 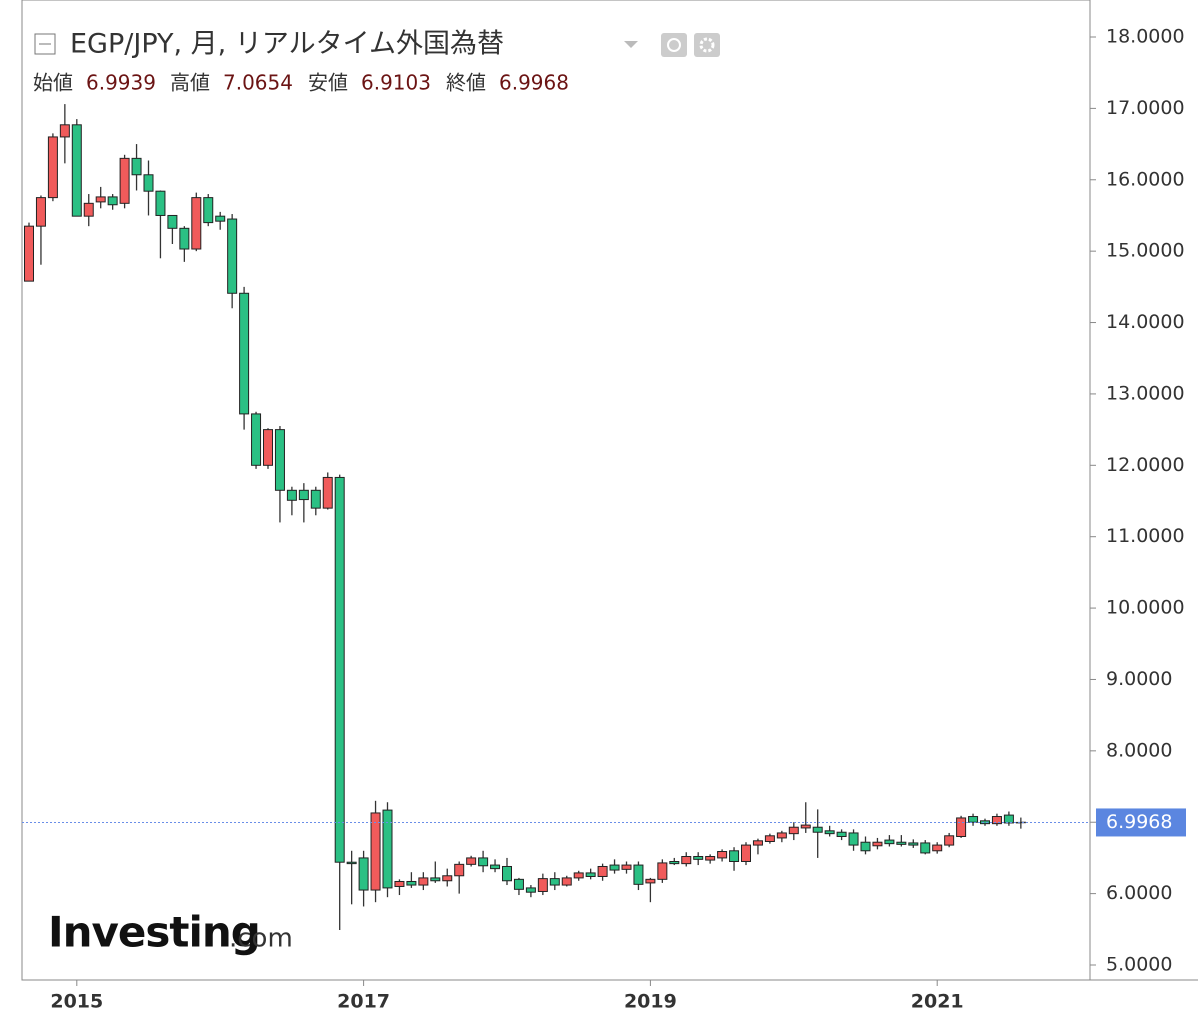 What do you see at coordinates (534, 83) in the screenshot?
I see `ohlc-value: 6.9968` at bounding box center [534, 83].